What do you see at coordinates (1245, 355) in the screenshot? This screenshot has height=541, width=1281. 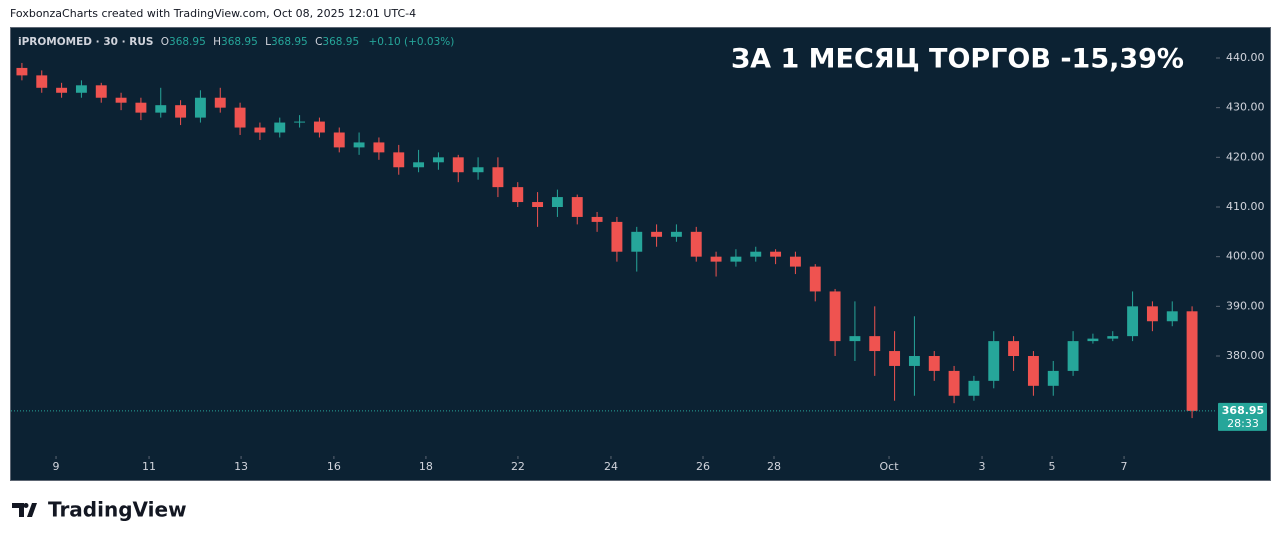 I see `y-tick-label: 380.00` at bounding box center [1245, 355].